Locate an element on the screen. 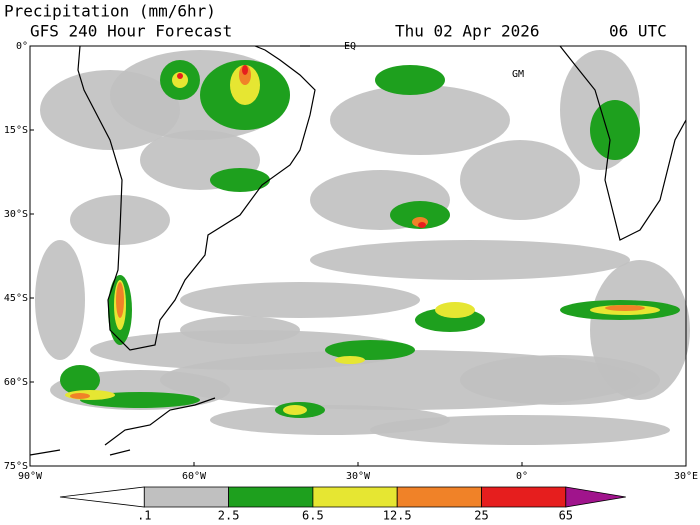 This screenshot has height=525, width=700. lon-label: 90°W is located at coordinates (30, 476).